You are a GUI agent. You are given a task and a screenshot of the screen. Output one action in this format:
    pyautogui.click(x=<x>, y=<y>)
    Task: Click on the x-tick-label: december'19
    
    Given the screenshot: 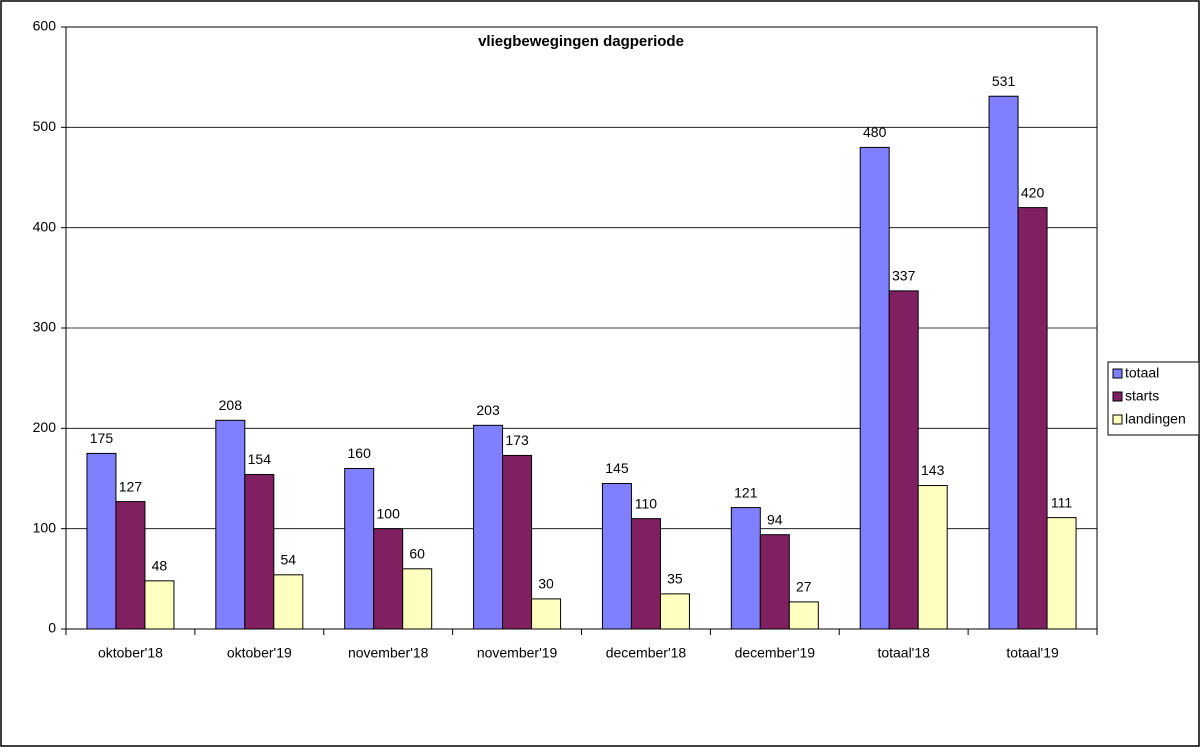 What is the action you would take?
    pyautogui.click(x=775, y=653)
    